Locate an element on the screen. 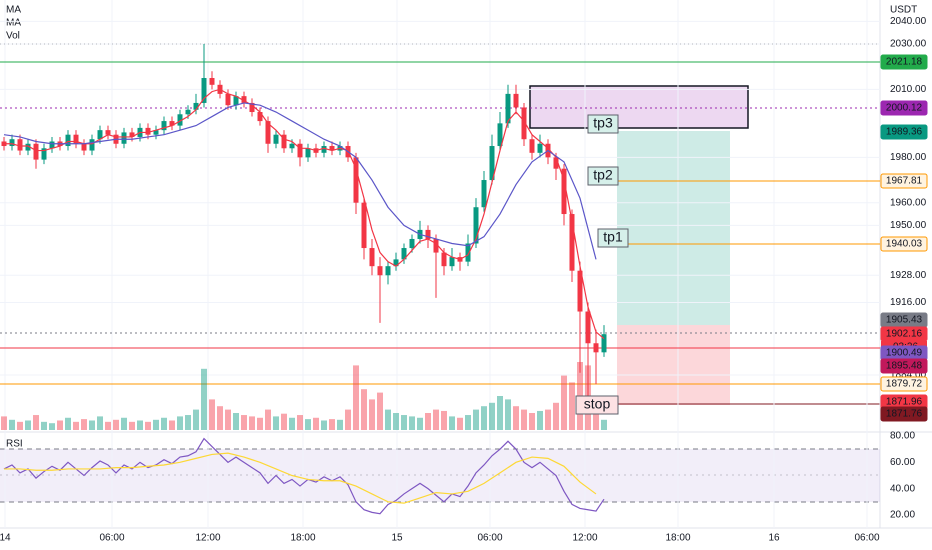  price-tick: 1980.00 is located at coordinates (908, 157).